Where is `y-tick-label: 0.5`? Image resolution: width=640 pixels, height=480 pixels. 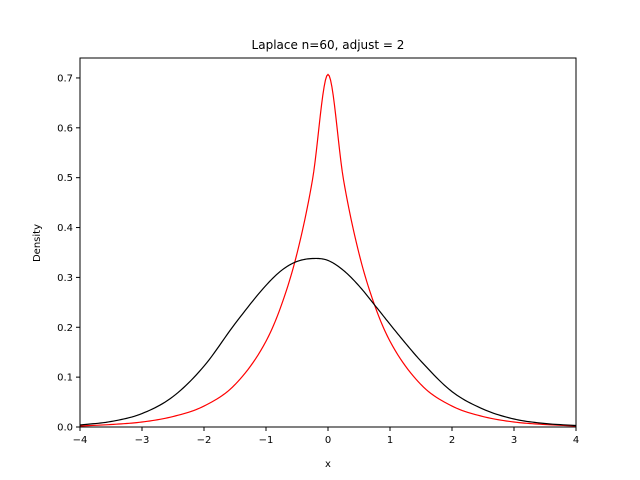
y-tick-label: 0.5 is located at coordinates (65, 178).